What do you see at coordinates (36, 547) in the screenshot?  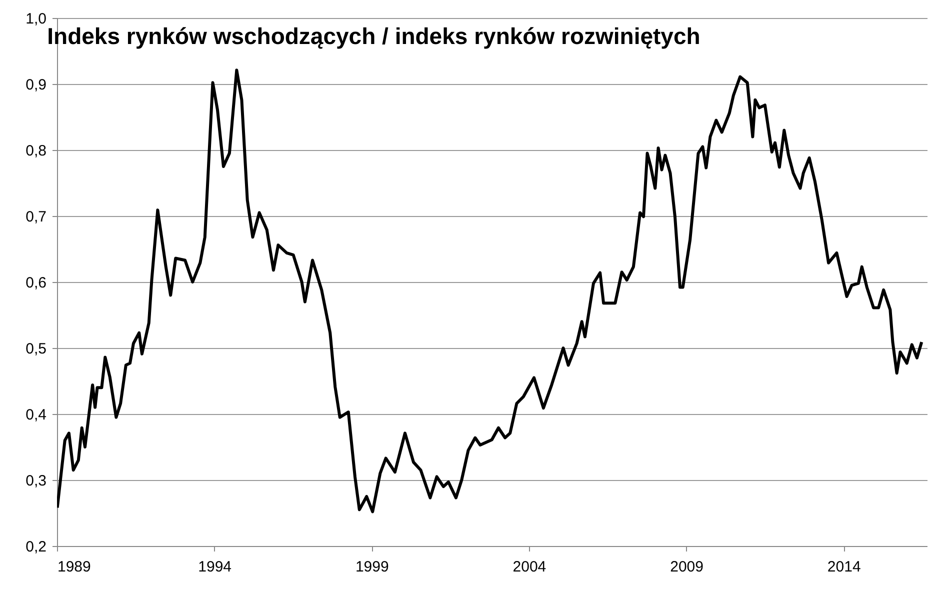 I see `y-tick-label: 0,2` at bounding box center [36, 547].